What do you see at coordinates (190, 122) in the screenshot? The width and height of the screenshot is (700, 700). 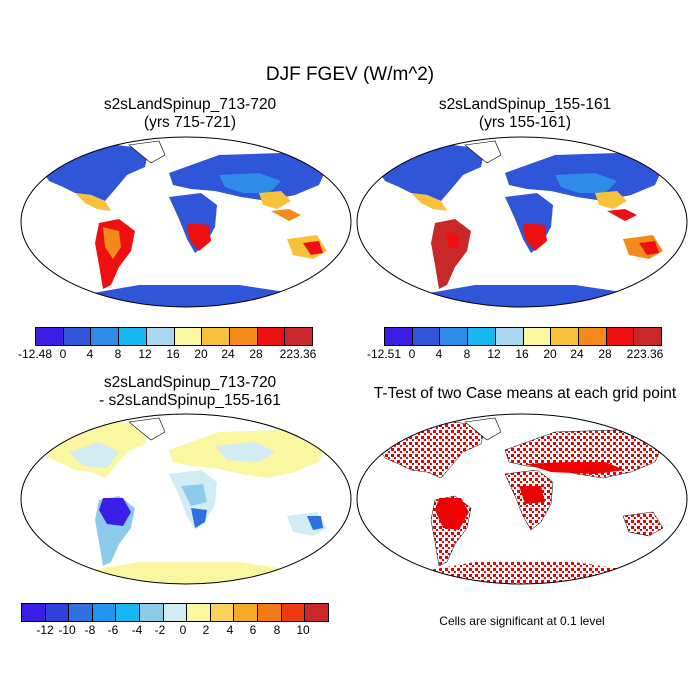 I see `panel1-title-line2: (yrs 715-721)` at bounding box center [190, 122].